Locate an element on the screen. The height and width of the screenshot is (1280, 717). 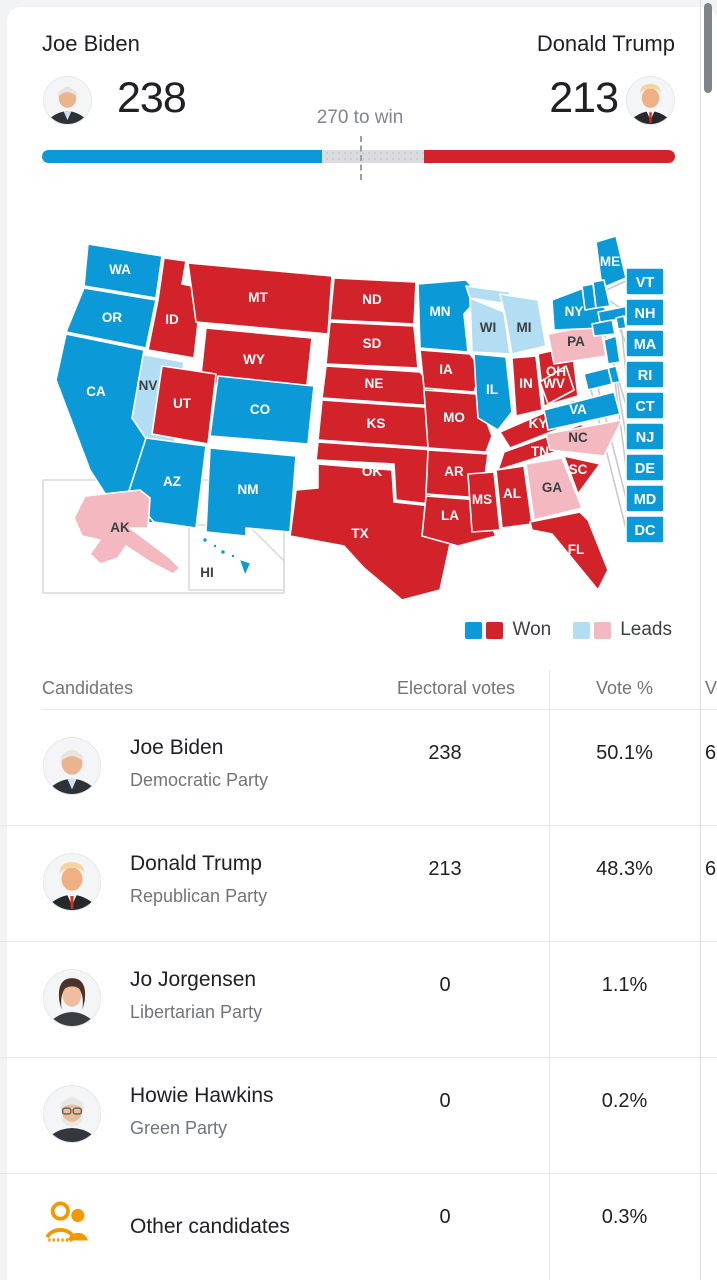
side-box-DE: DE is located at coordinates (645, 467).